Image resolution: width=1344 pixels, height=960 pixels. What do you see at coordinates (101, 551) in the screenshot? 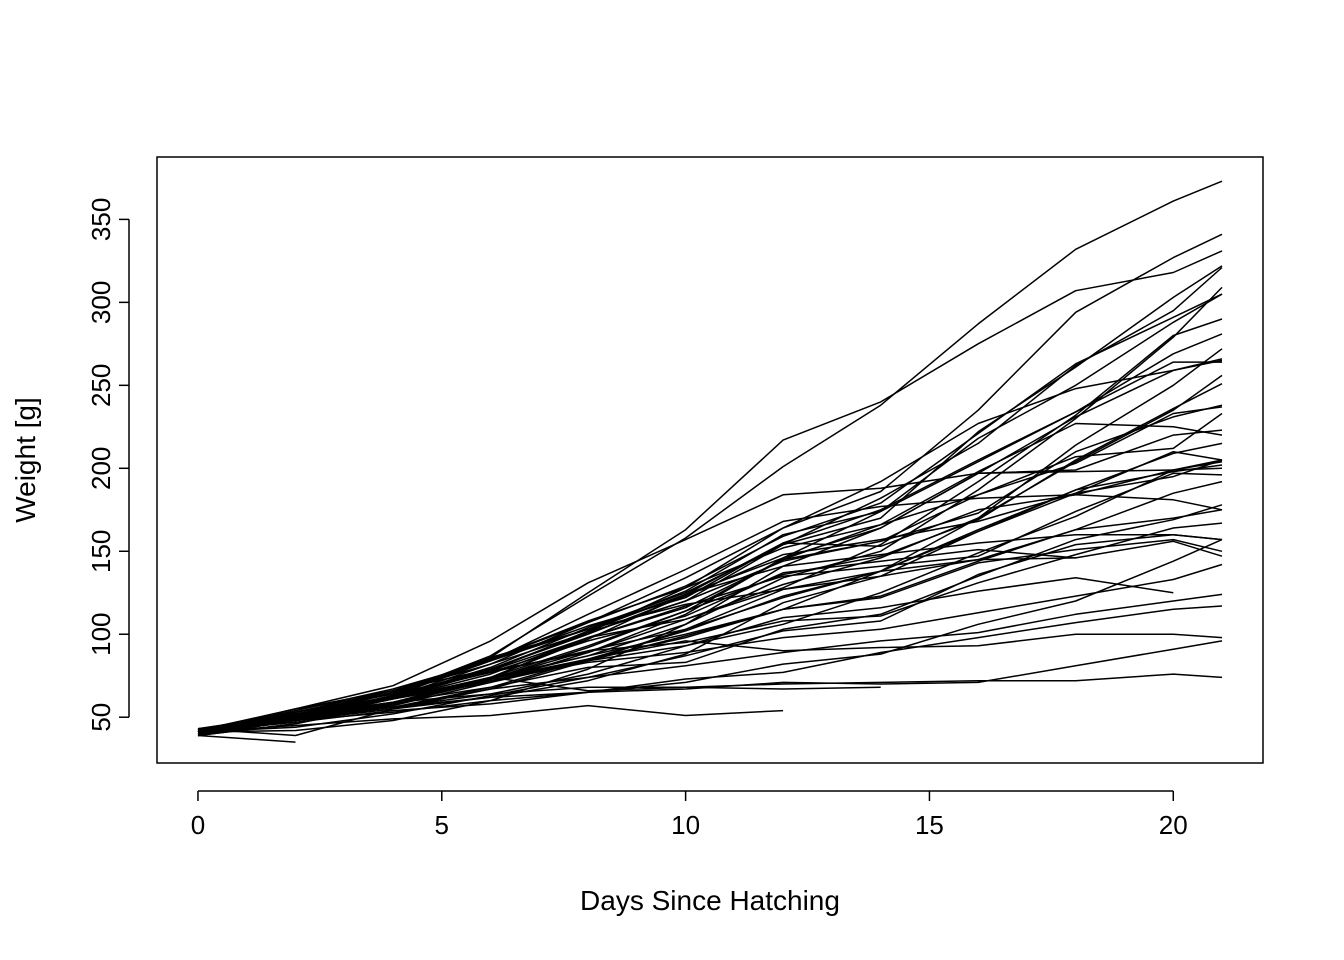
I see `y-tick-label-150: 150` at bounding box center [101, 551].